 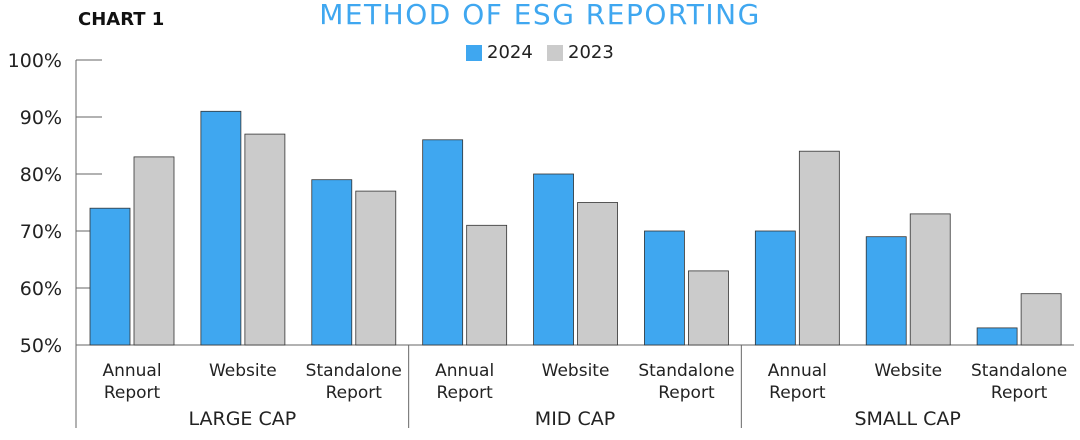 What do you see at coordinates (1019, 371) in the screenshot?
I see `category-label-small-cap-standalone-report-line1: Standalone` at bounding box center [1019, 371].